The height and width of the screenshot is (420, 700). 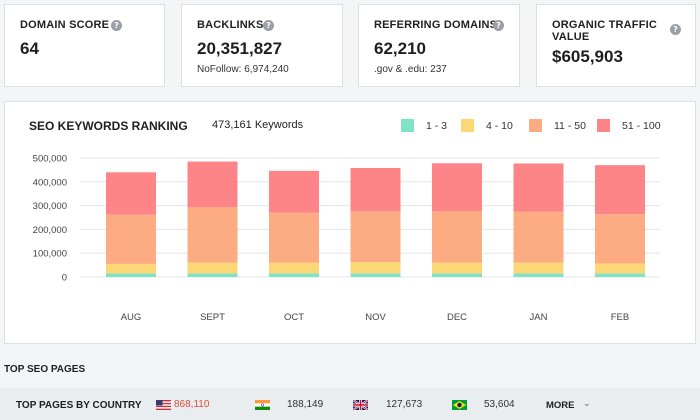 What do you see at coordinates (605, 31) in the screenshot?
I see `organic-traffic-label: ORGANIC TRAFFIC VALUE` at bounding box center [605, 31].